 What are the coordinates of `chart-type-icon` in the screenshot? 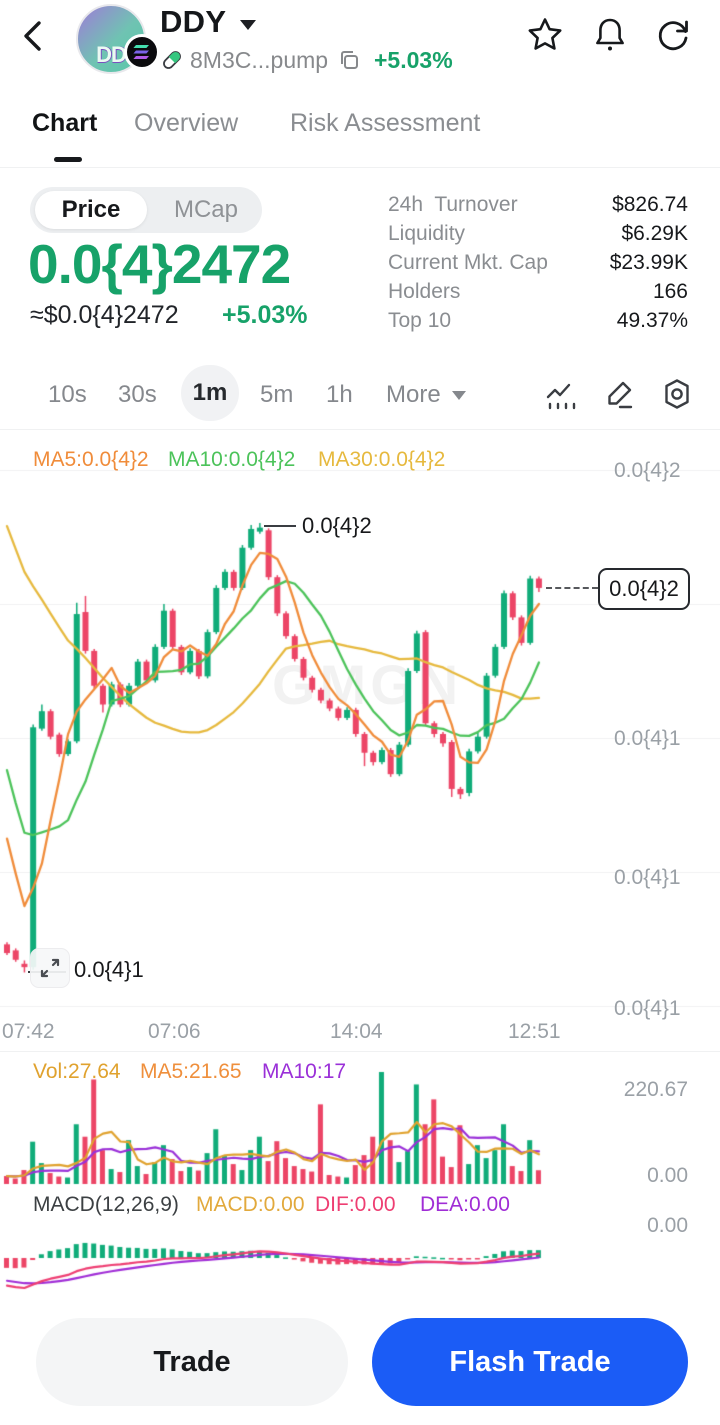 It's located at (561, 396).